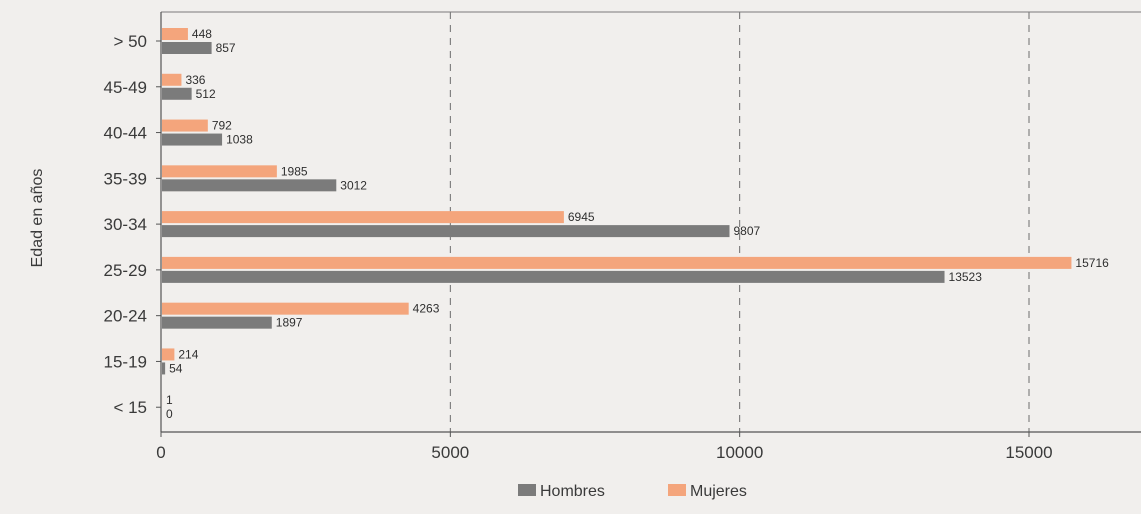  Describe the element at coordinates (966, 277) in the screenshot. I see `data-label-hombres: 13523` at that location.